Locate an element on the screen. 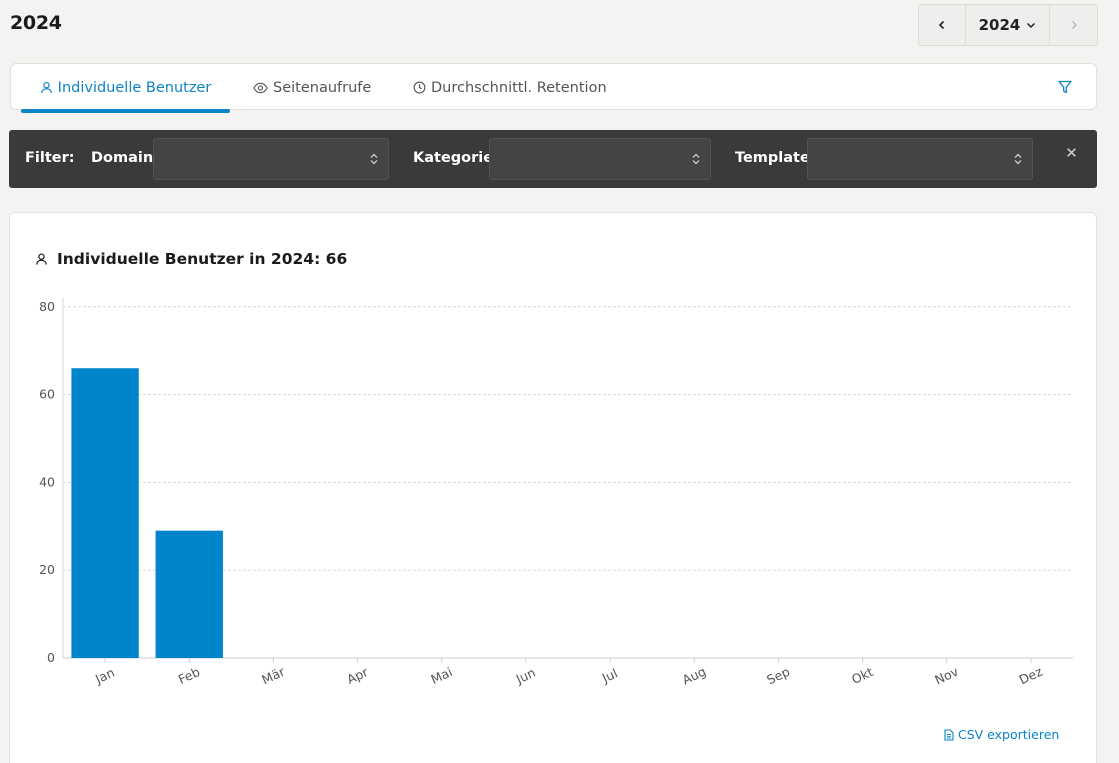 The height and width of the screenshot is (763, 1119). y-tick-label: 20 is located at coordinates (47, 569).